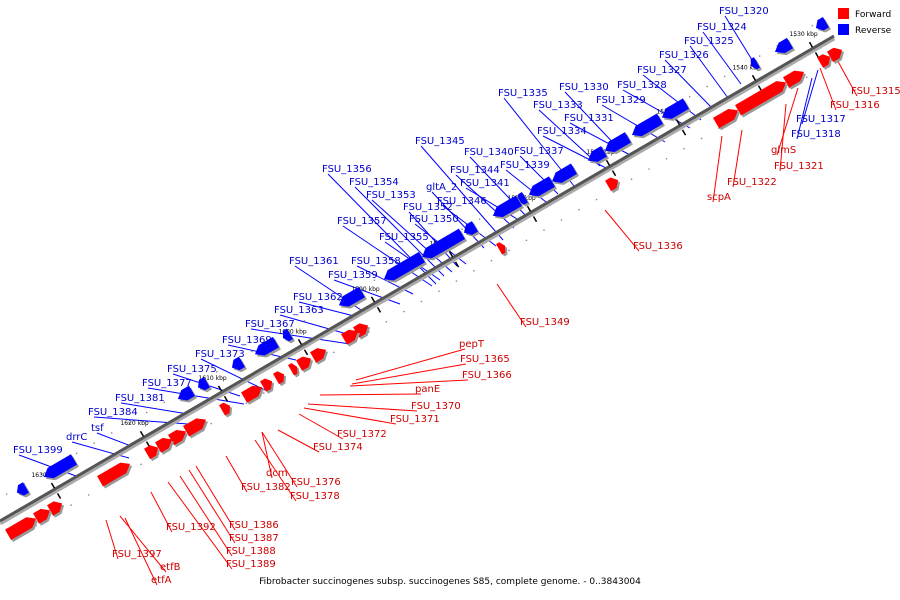 Image resolution: width=900 pixels, height=600 pixels. Describe the element at coordinates (436, 406) in the screenshot. I see `forward-gene-label: FSU_1370` at that location.